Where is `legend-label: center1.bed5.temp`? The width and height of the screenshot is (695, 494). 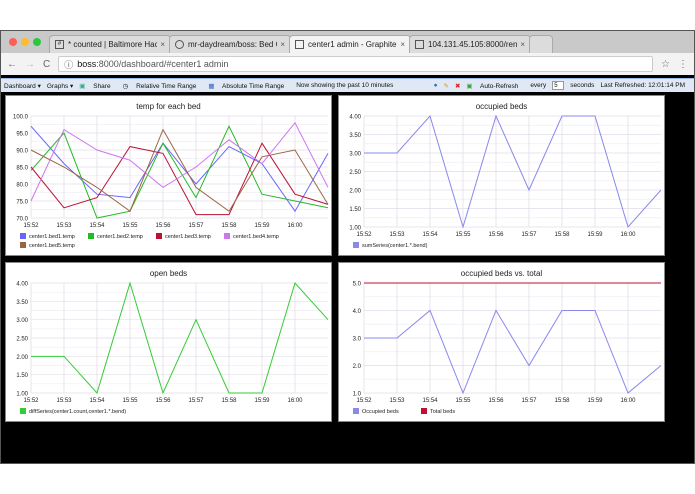 legend-label: center1.bed5.temp is located at coordinates (52, 246).